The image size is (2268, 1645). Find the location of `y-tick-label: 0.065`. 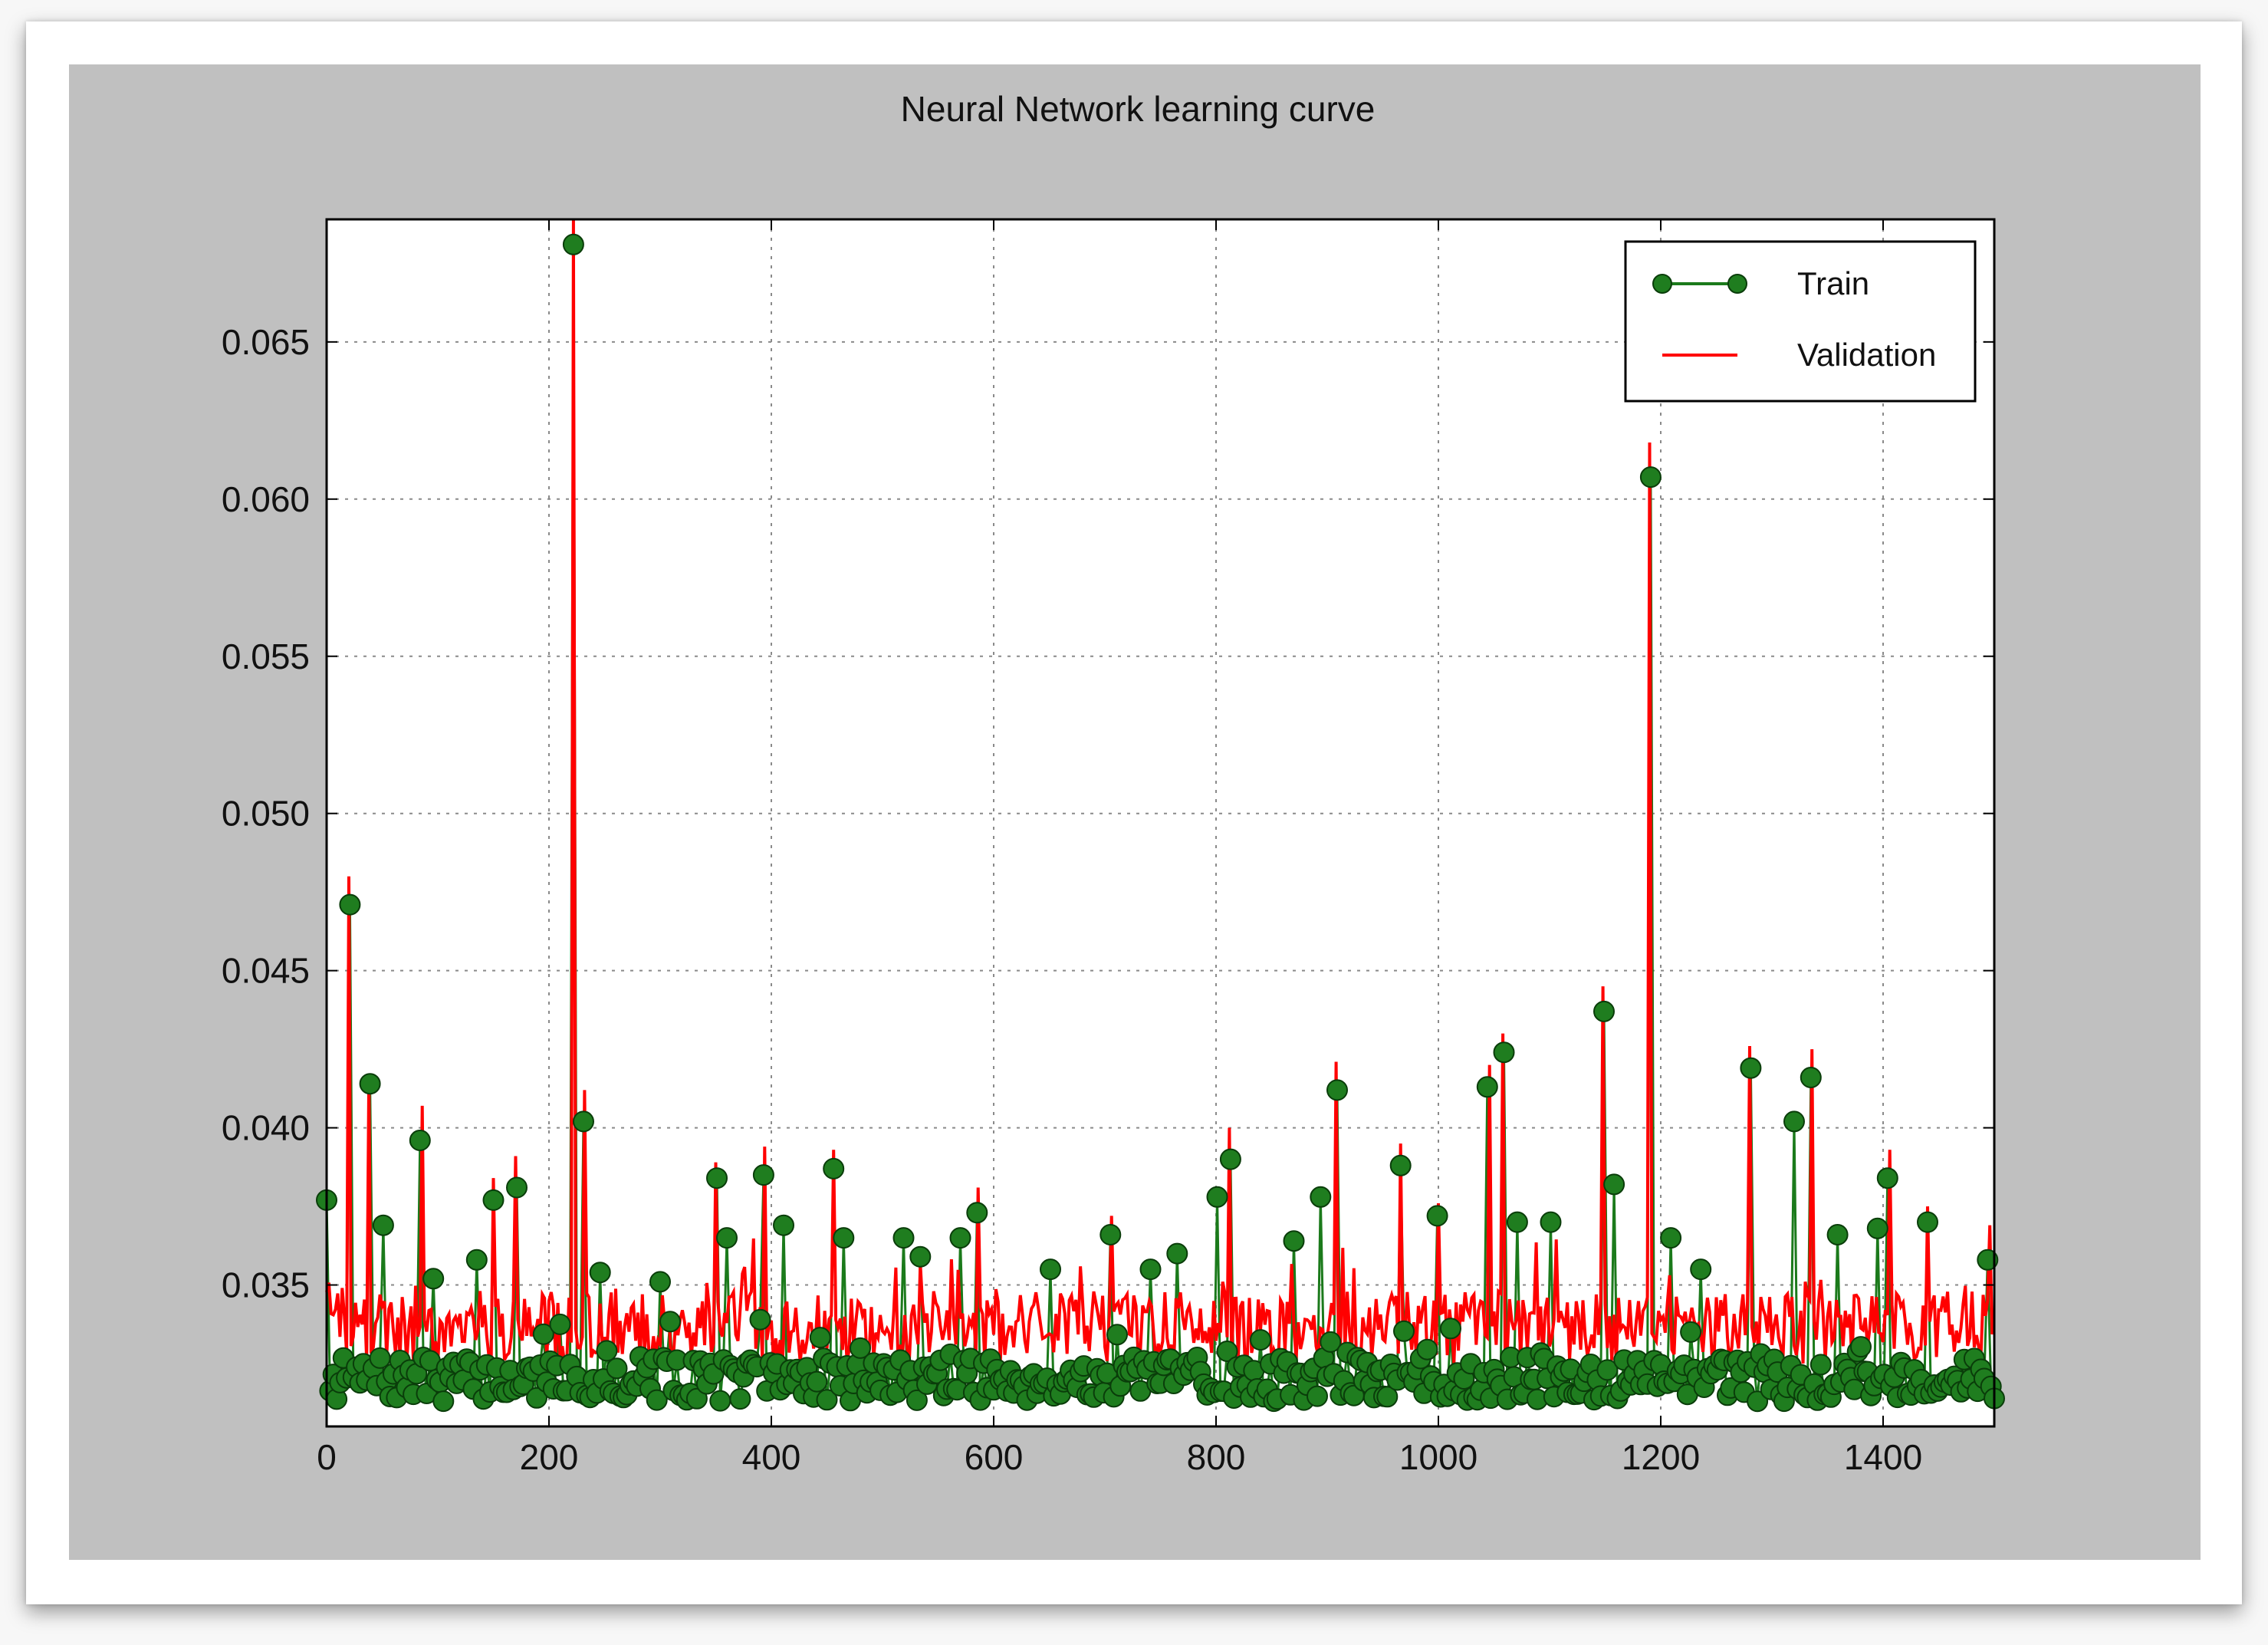

y-tick-label: 0.065 is located at coordinates (266, 342).